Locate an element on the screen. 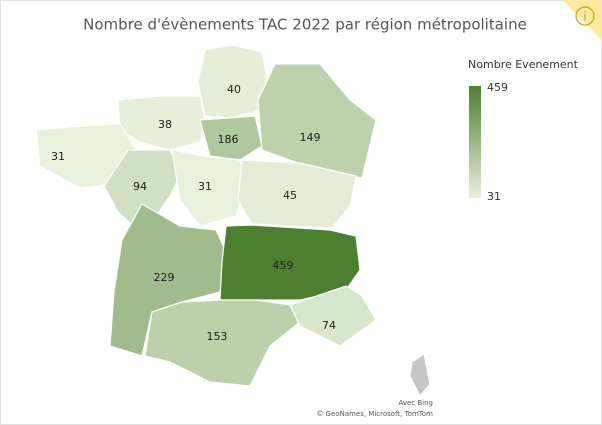  region-value-label: 45 is located at coordinates (290, 195).